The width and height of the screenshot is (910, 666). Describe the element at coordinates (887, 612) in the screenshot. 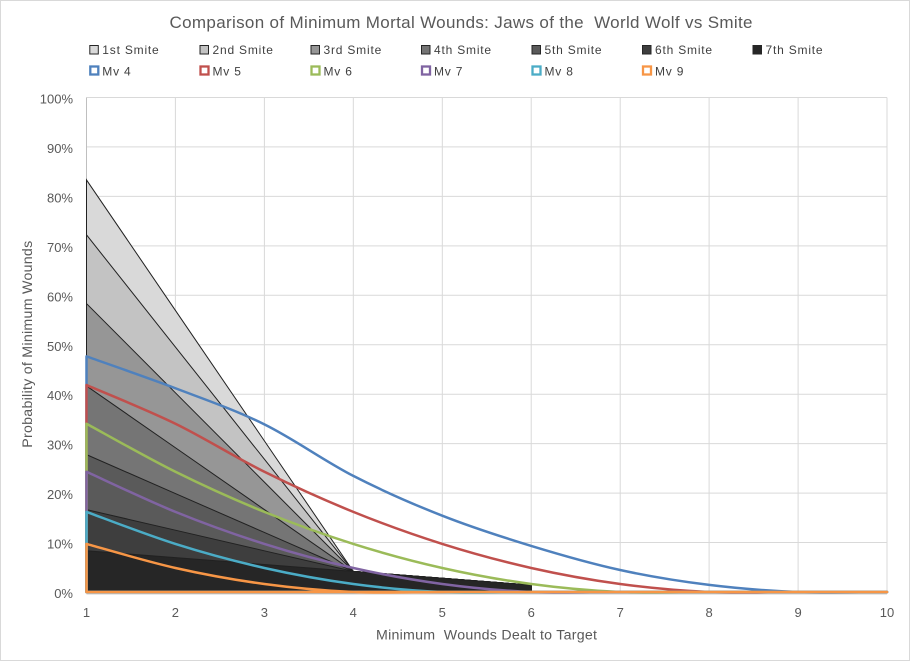

I see `svg-text: 10` at that location.